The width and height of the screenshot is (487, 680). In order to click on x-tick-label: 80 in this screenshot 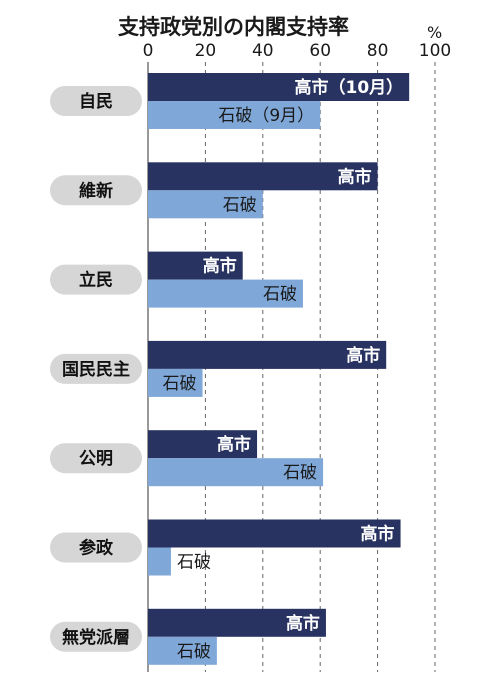, I will do `click(378, 51)`.